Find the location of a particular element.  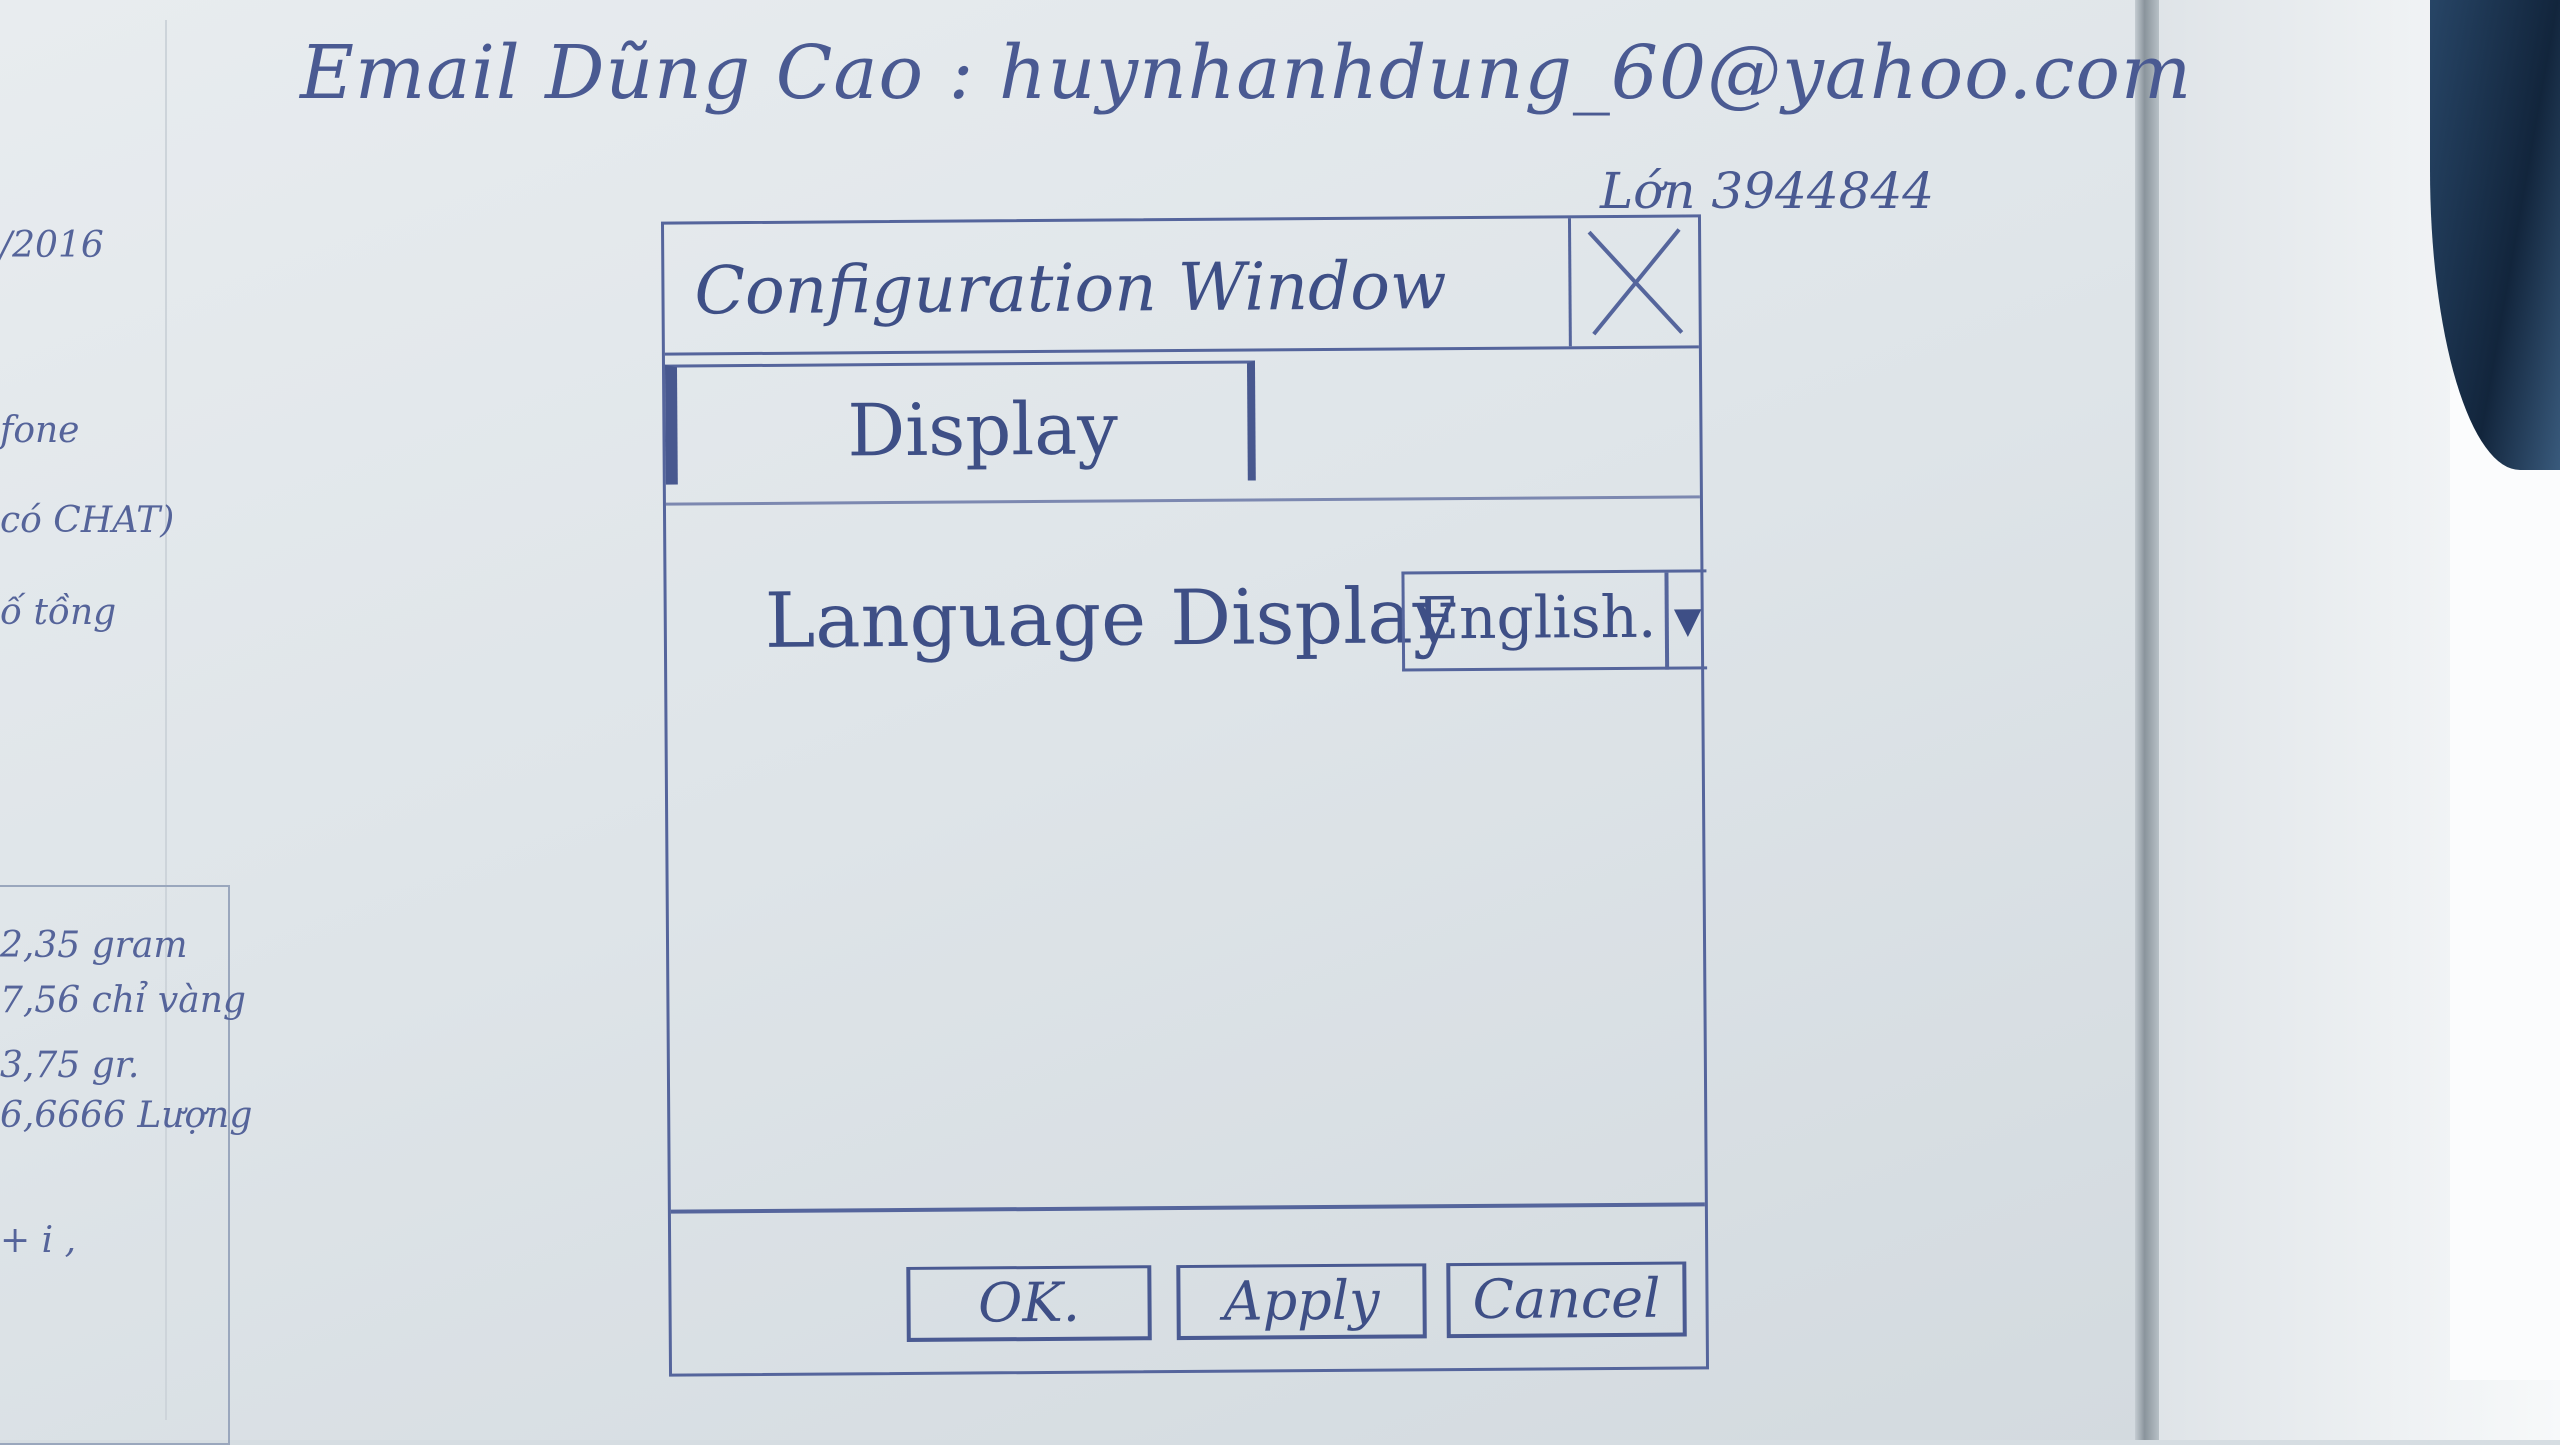

language-select: English. ▼ is located at coordinates (1554, 620).